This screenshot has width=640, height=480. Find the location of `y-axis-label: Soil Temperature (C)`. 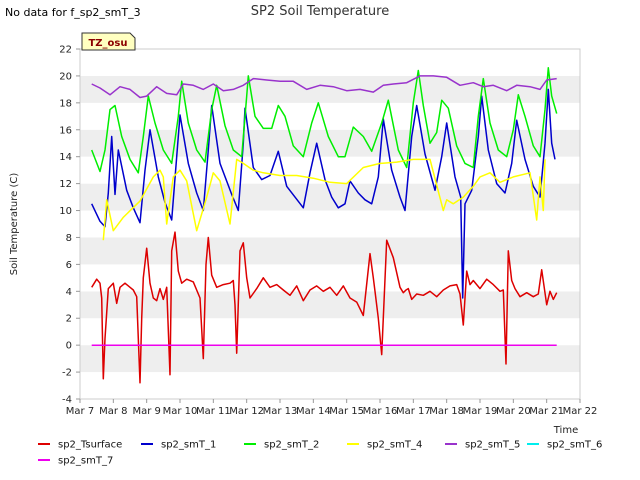

y-axis-label: Soil Temperature (C) is located at coordinates (14, 224).